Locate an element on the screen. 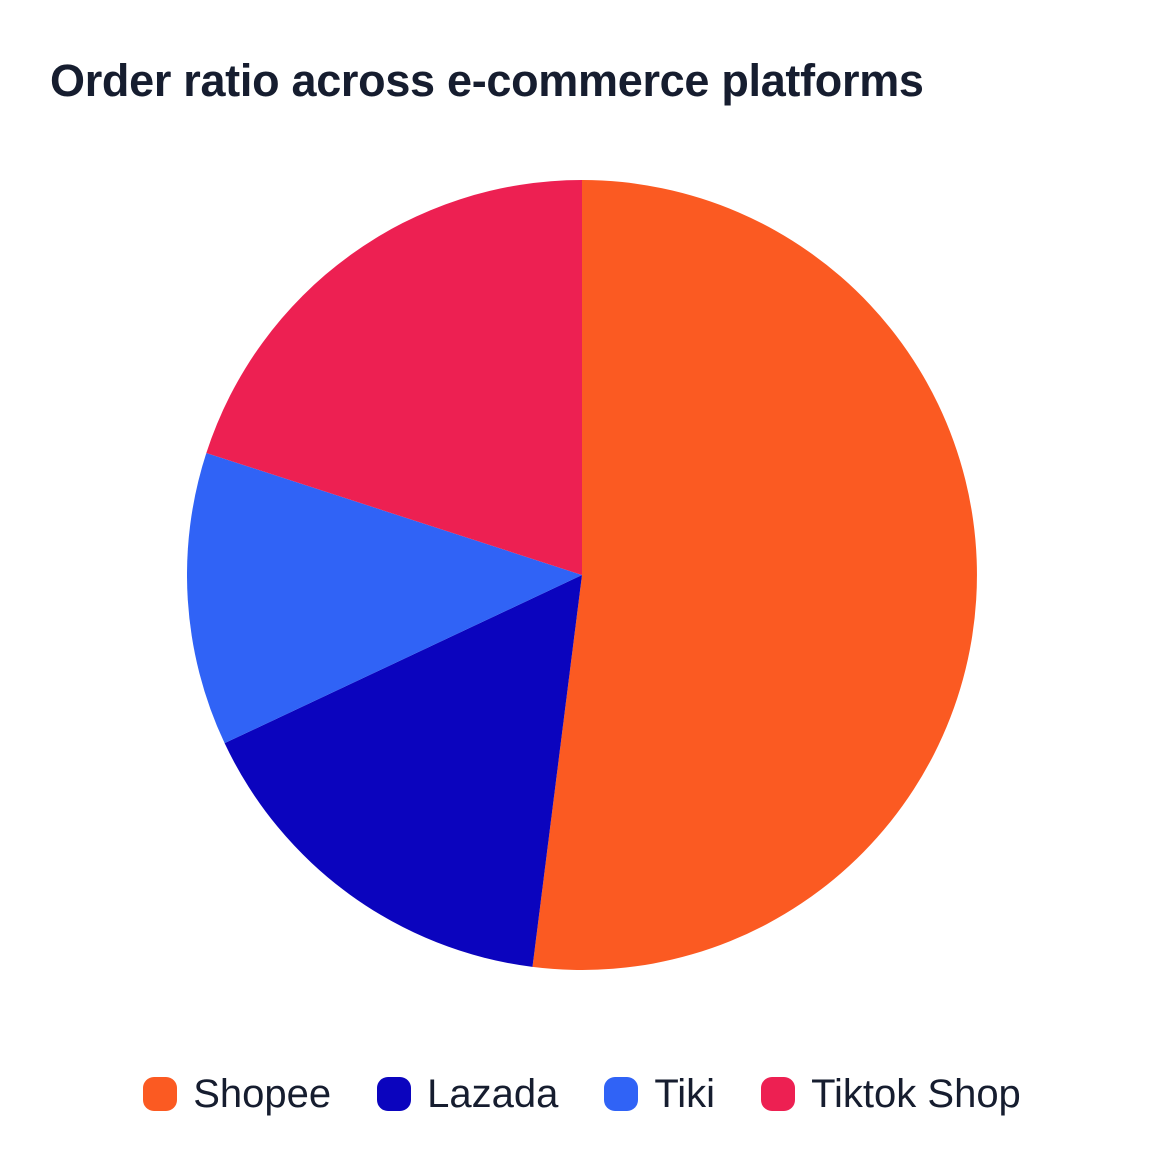 The width and height of the screenshot is (1164, 1152). legend-item-lazada: Lazada is located at coordinates (467, 1094).